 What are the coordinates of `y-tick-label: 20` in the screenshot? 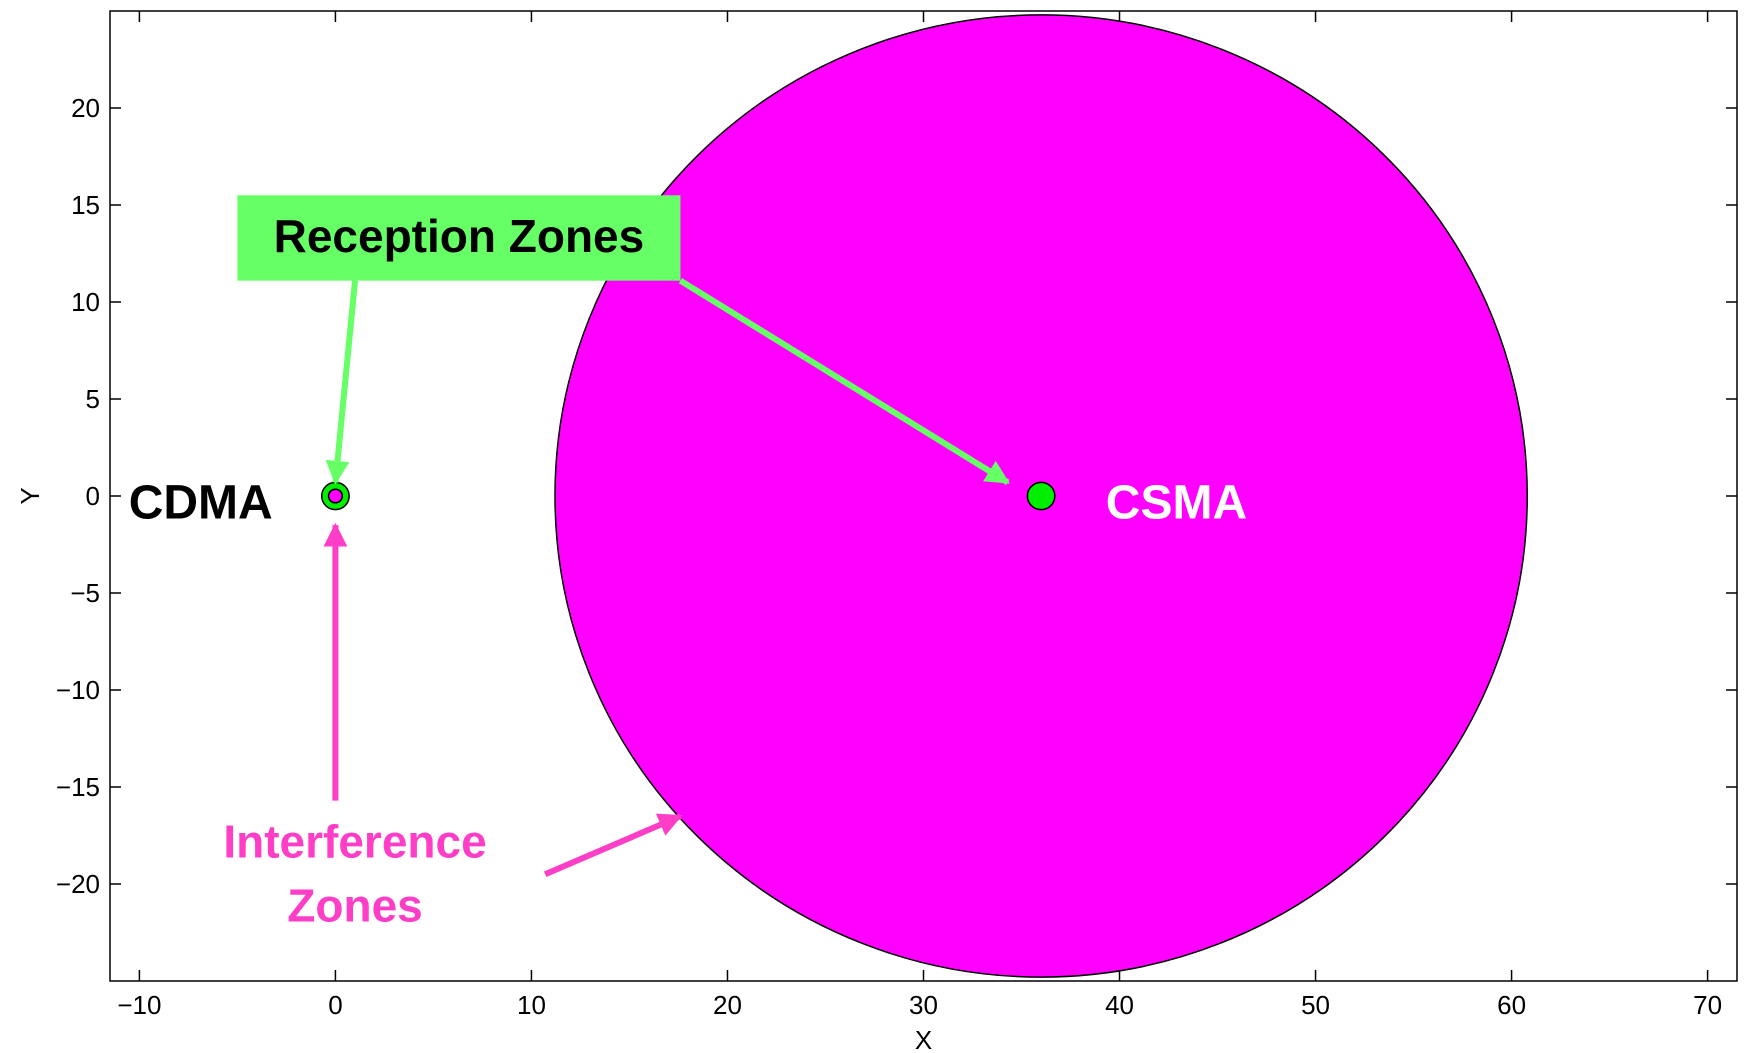 It's located at (85, 108).